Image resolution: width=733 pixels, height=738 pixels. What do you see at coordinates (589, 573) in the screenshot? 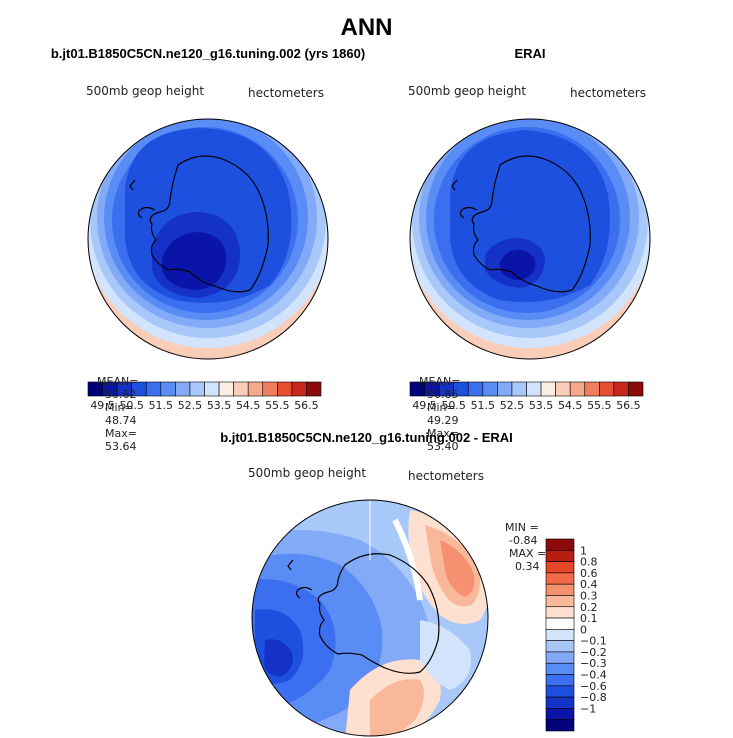
I see `diff-colorbar-tick-label: 0.6` at bounding box center [589, 573].